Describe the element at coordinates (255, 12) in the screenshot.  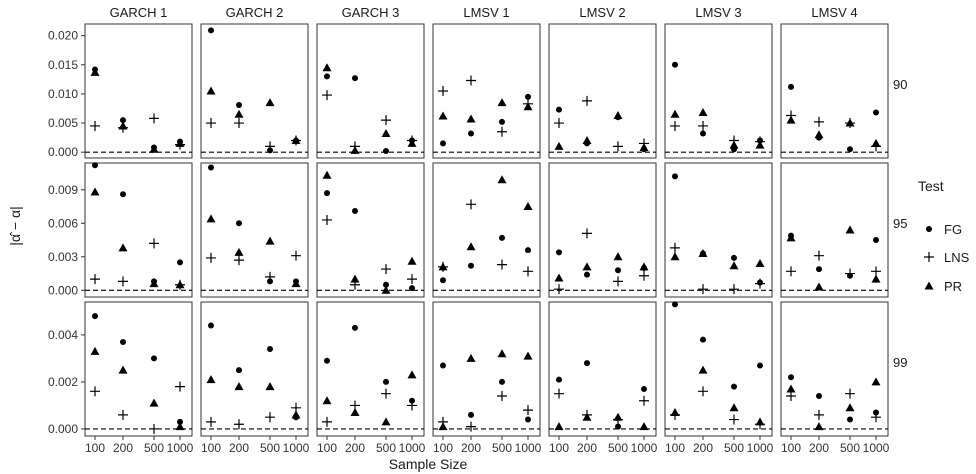
I see `column-strip-label-garch-2: GARCH 2` at that location.